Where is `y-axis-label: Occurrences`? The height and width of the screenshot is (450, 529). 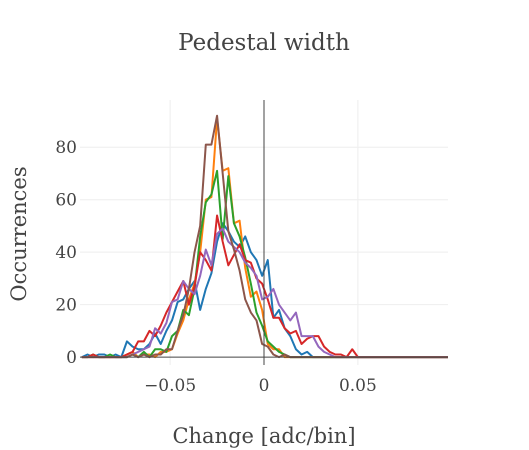
y-axis-label: Occurrences is located at coordinates (19, 233).